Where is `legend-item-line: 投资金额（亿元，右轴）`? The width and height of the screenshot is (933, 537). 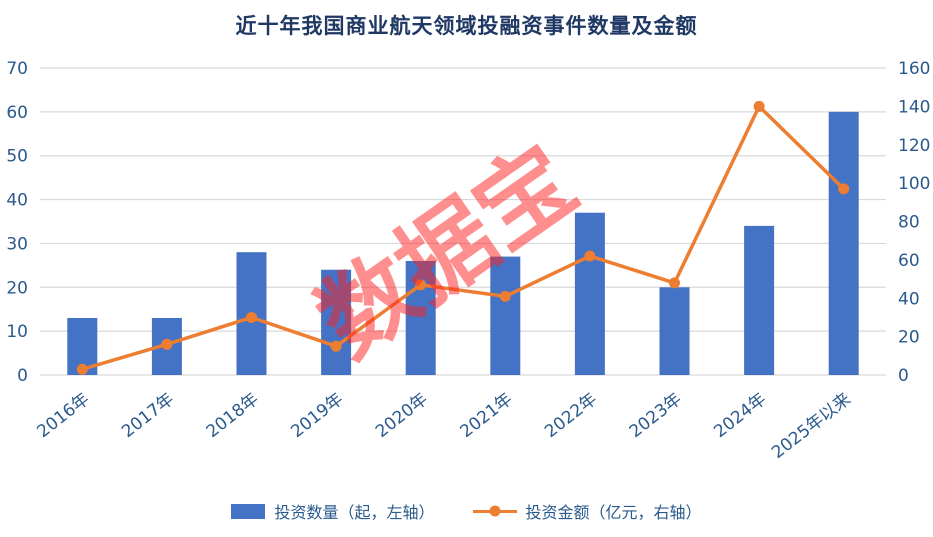
legend-item-line: 投资金额（亿元，右轴） is located at coordinates (587, 511).